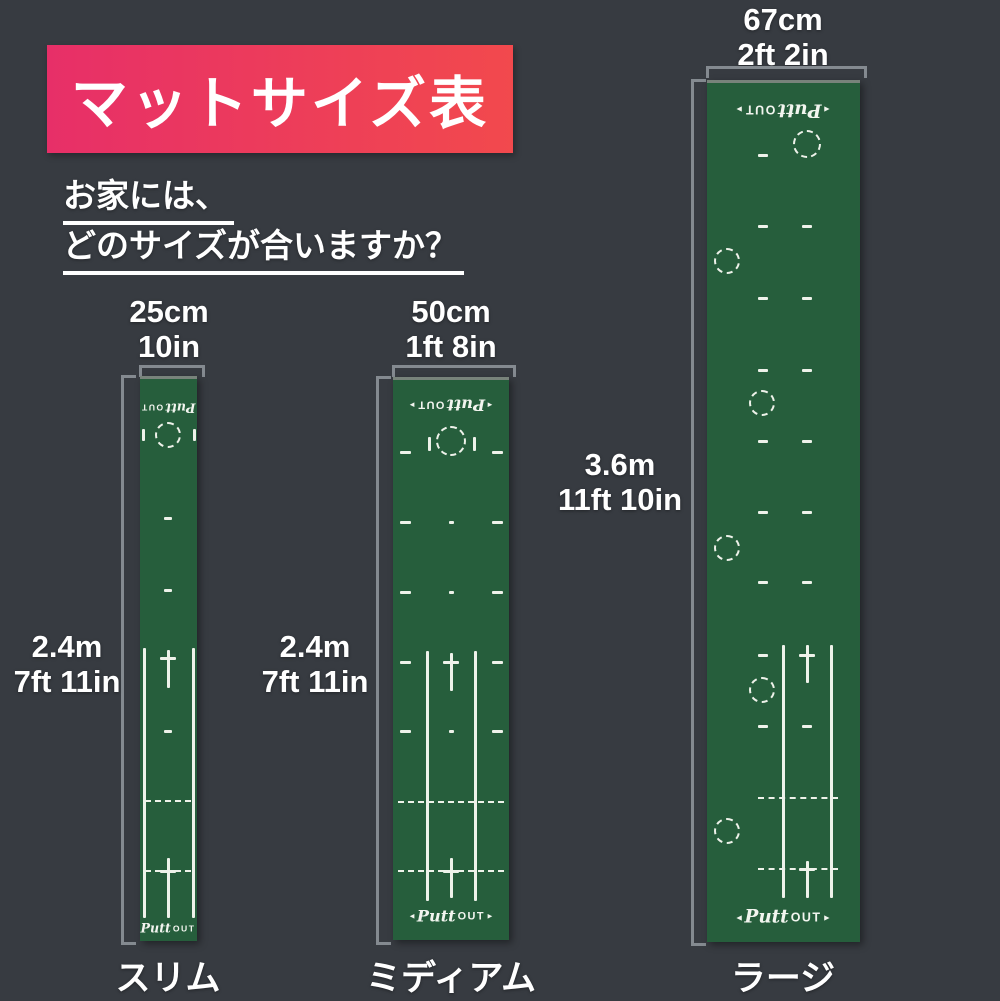 The height and width of the screenshot is (1001, 1000). Describe the element at coordinates (148, 197) in the screenshot. I see `subtitle-text-1: お家には、` at that location.